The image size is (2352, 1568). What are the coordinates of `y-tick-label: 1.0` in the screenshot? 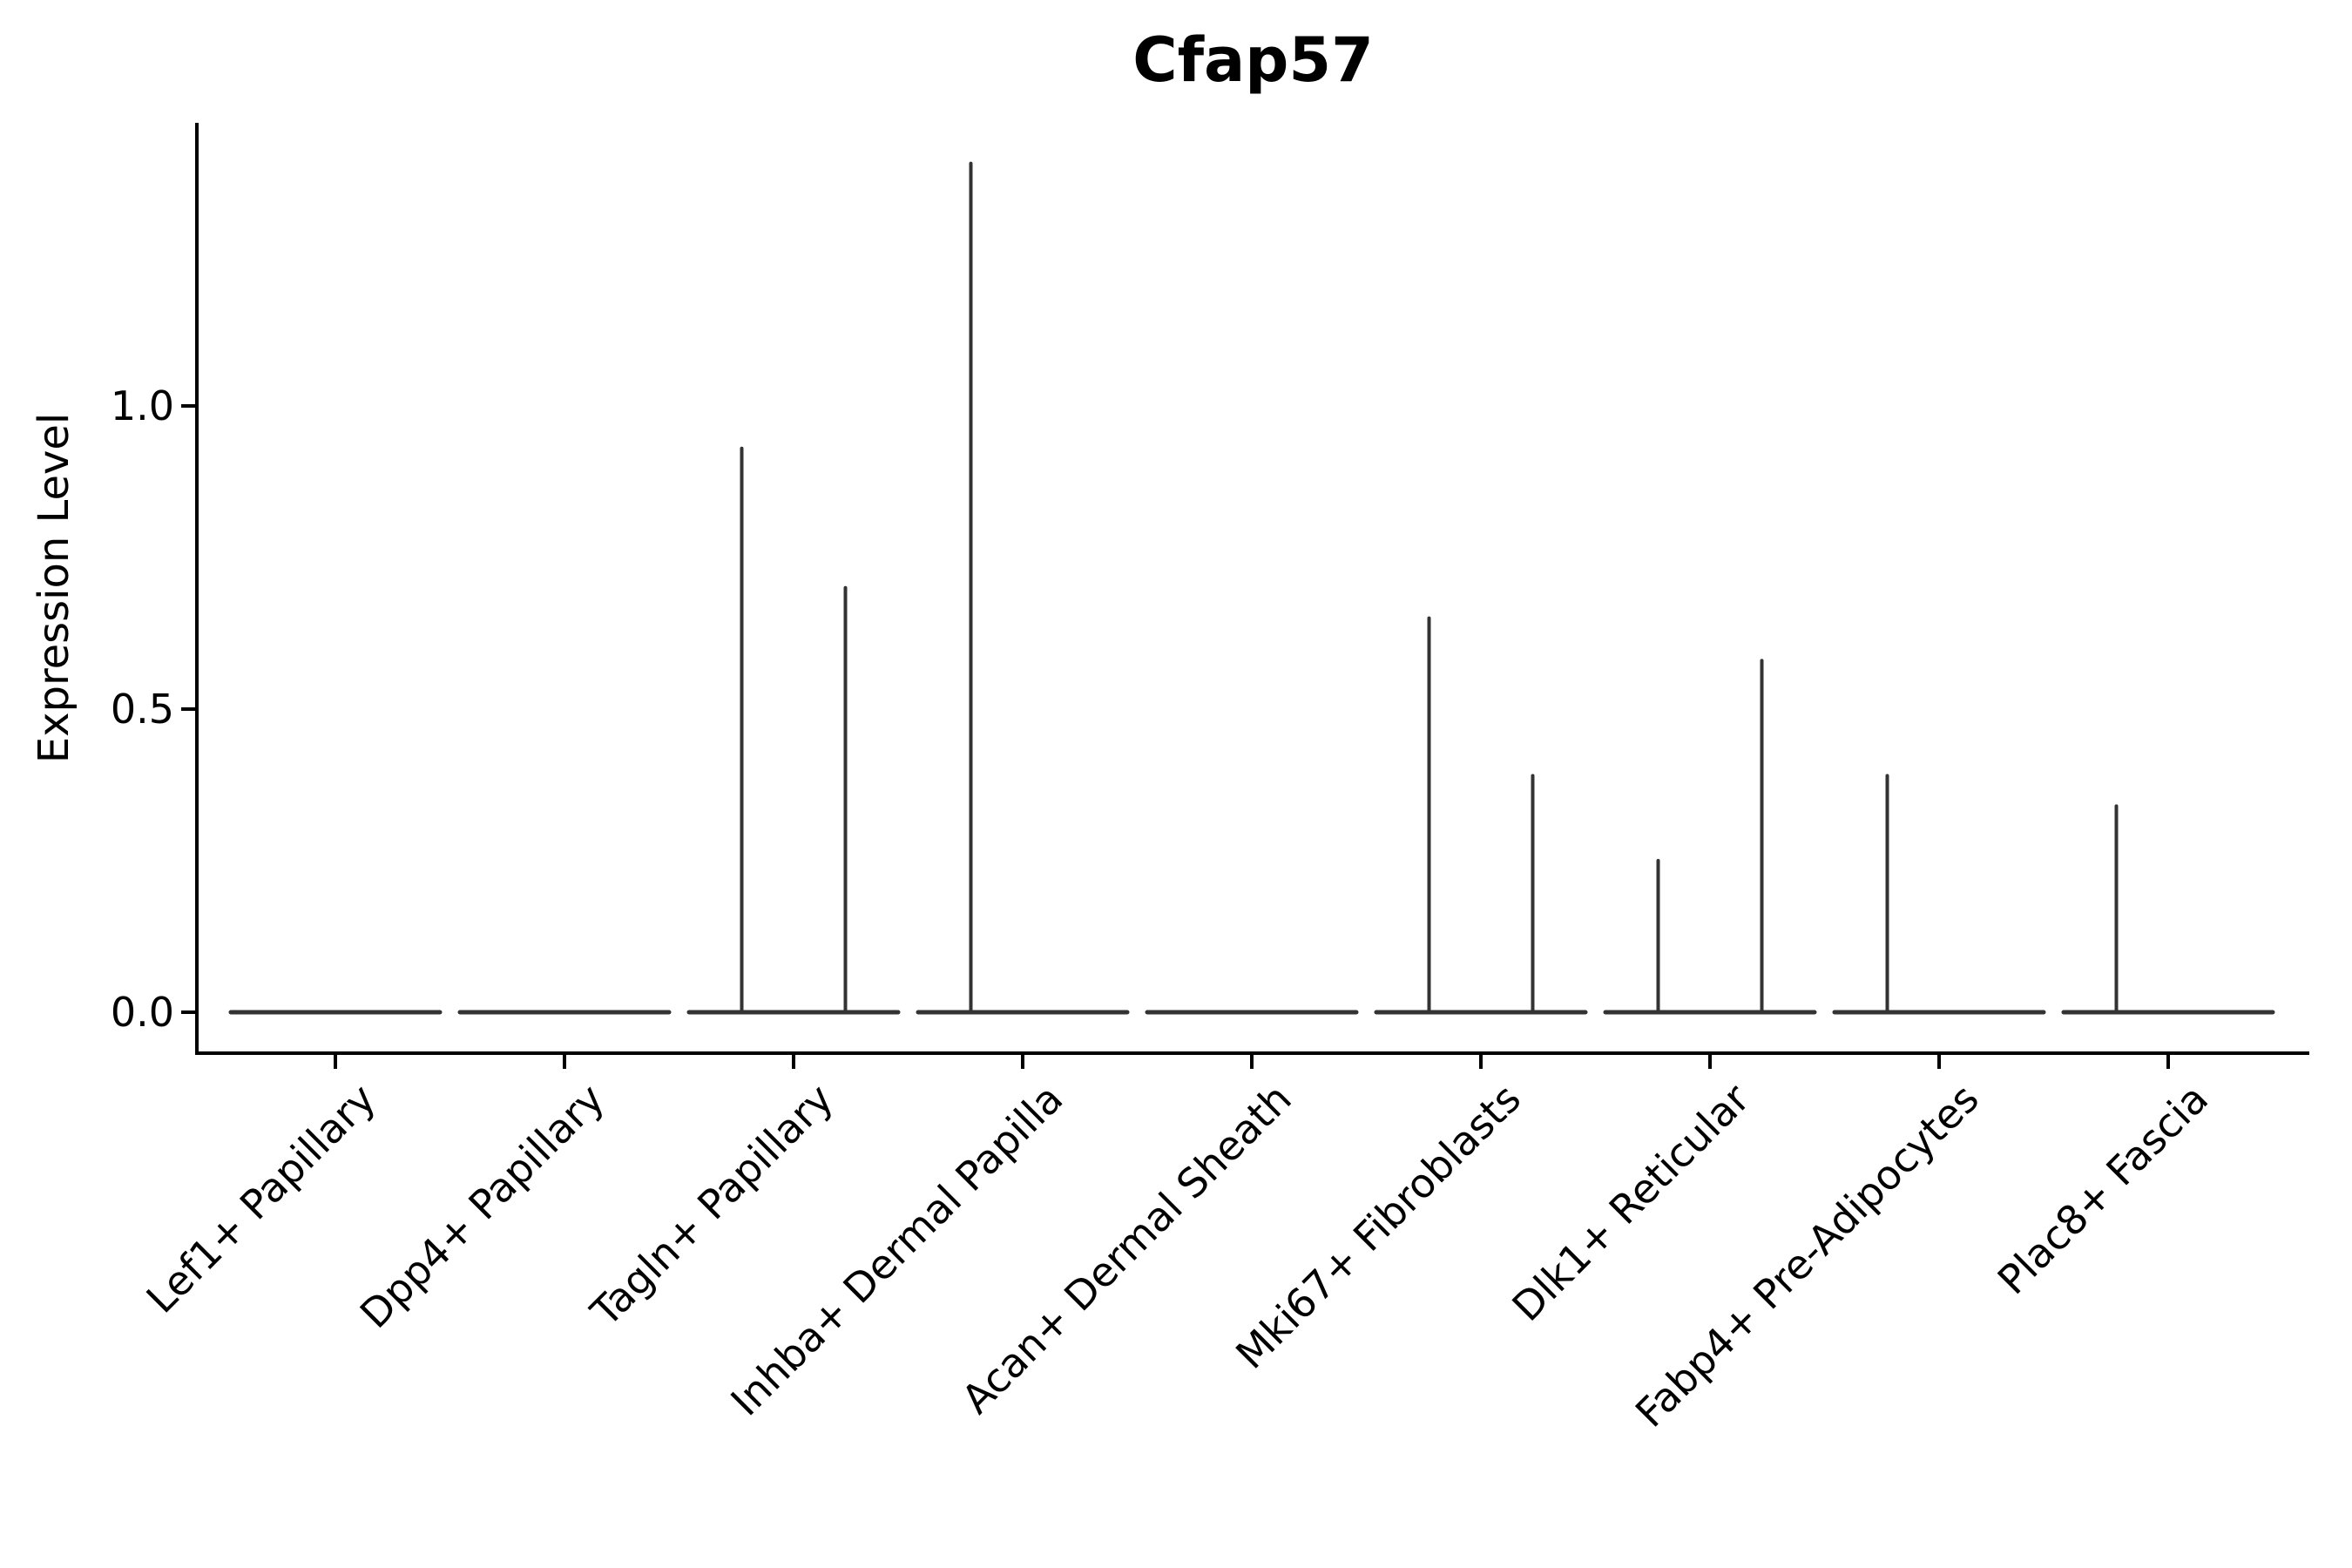 It's located at (142, 405).